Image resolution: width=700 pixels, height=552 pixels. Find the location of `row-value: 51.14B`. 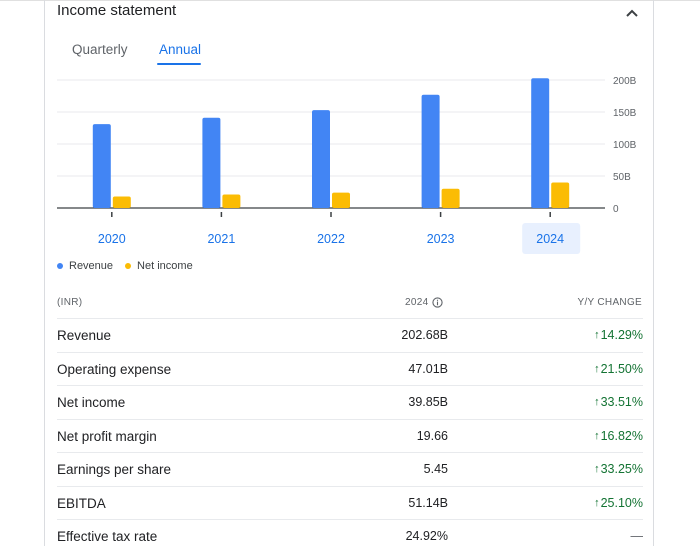

row-value: 51.14B is located at coordinates (428, 502).